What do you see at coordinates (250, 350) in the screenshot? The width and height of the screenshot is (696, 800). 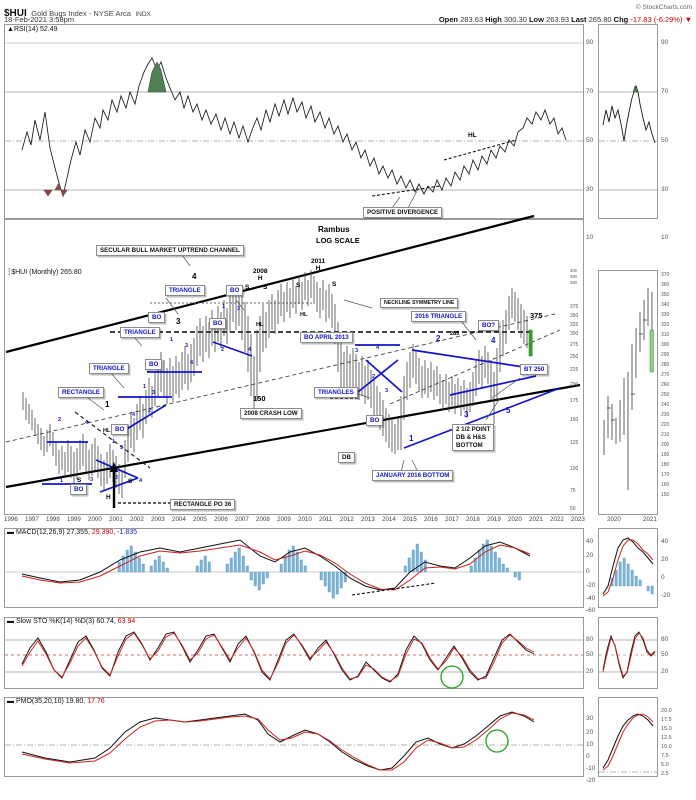 I see `mini-4a: 4` at bounding box center [250, 350].